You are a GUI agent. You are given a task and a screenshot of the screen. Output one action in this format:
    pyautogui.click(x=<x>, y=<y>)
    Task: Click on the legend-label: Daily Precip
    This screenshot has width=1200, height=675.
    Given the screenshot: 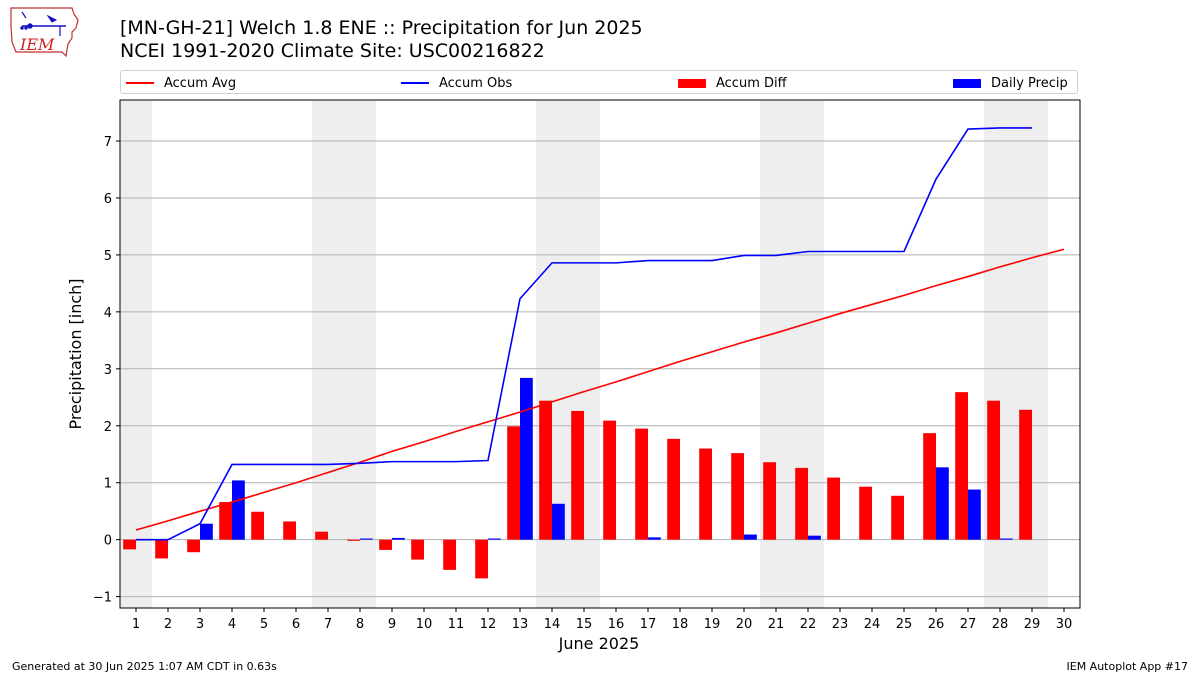 What is the action you would take?
    pyautogui.click(x=1029, y=83)
    